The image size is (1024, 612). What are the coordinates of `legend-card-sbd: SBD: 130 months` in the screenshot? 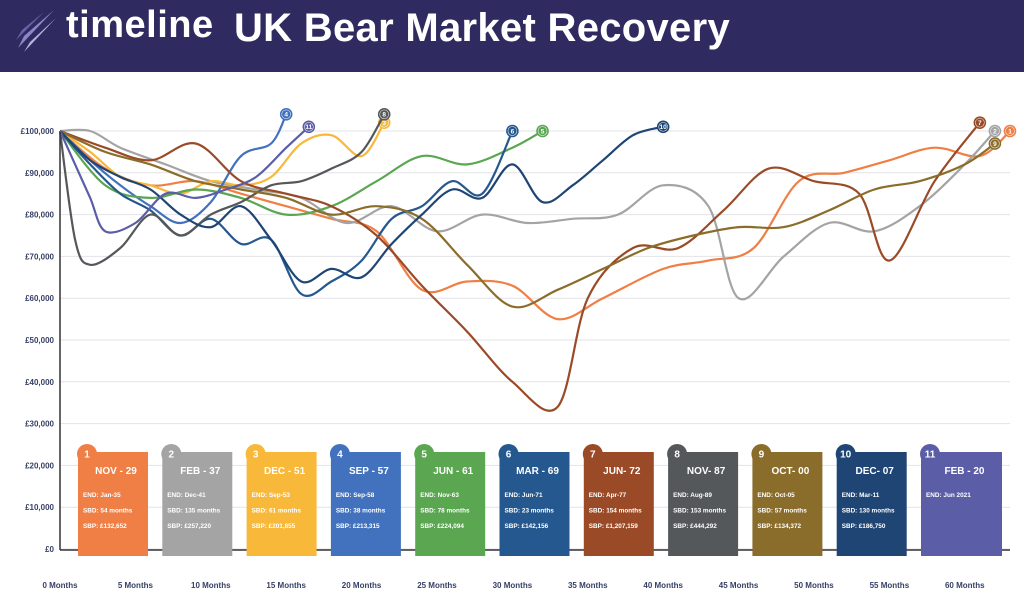 It's located at (868, 511).